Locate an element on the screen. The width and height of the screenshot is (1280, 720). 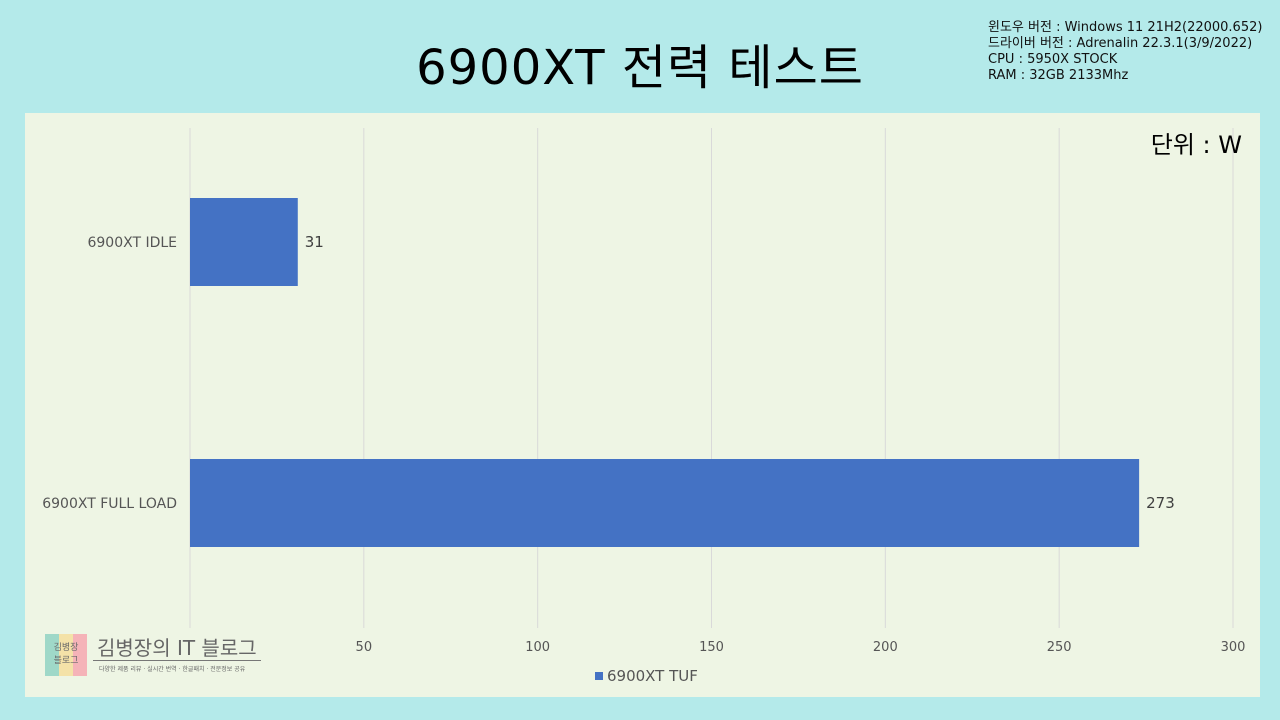
logo-name: 김병장의 IT 블로그 is located at coordinates (177, 648).